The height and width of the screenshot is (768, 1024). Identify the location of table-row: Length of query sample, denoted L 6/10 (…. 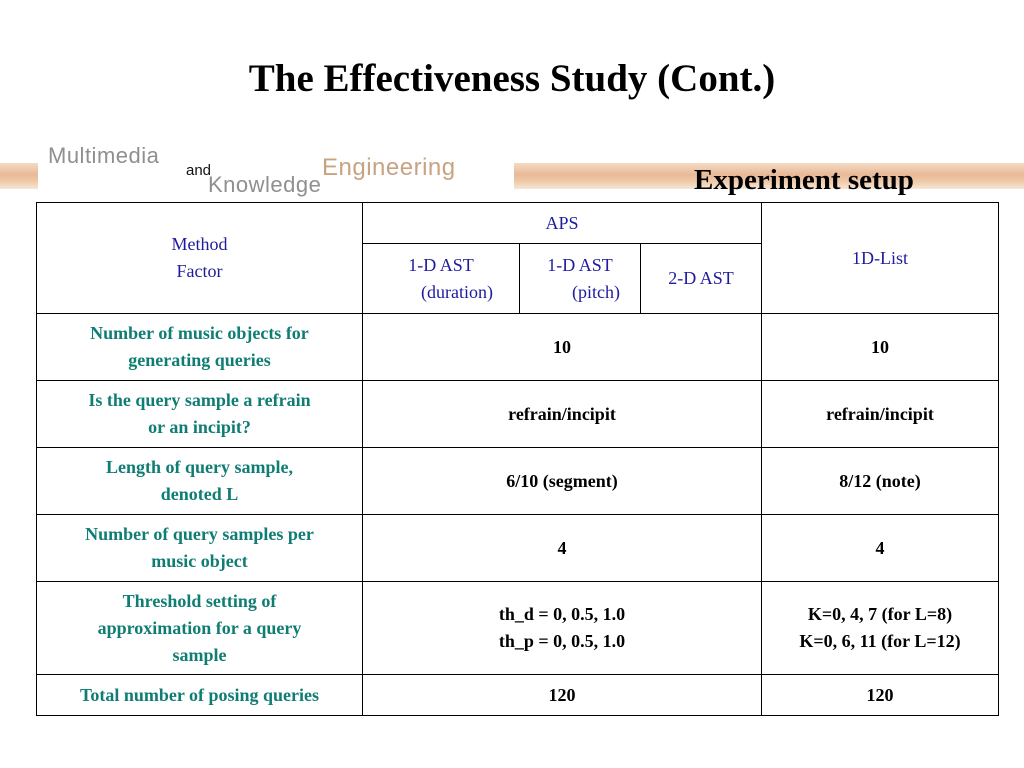
(517, 481).